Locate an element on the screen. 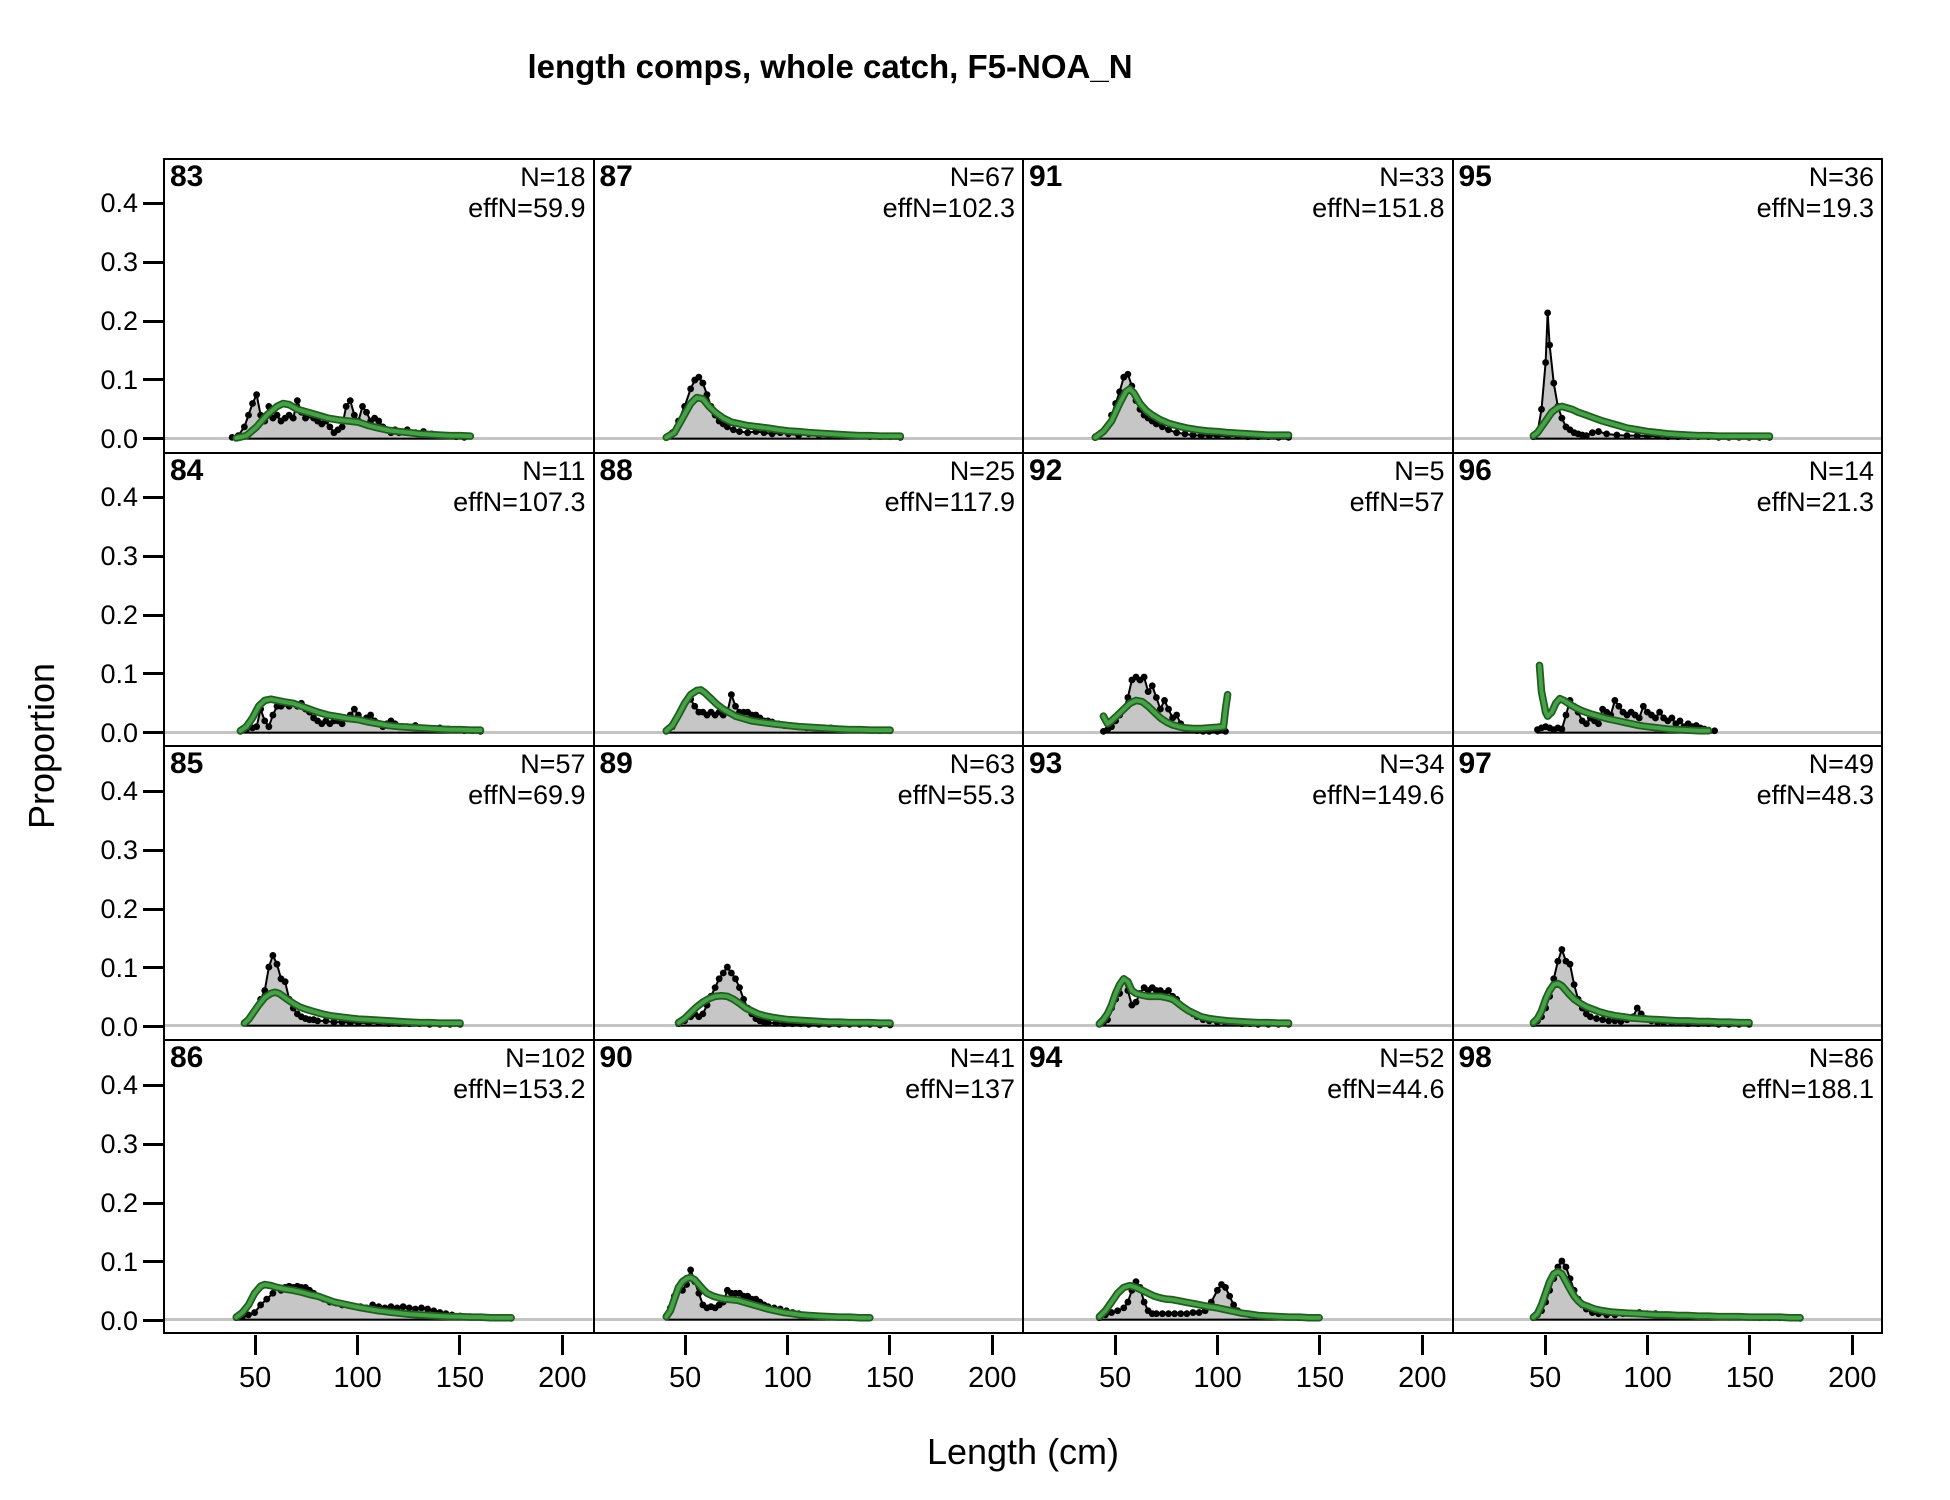 This screenshot has width=1950, height=1500. panel-sample-sizes: N=11 effN=107.3 is located at coordinates (519, 487).